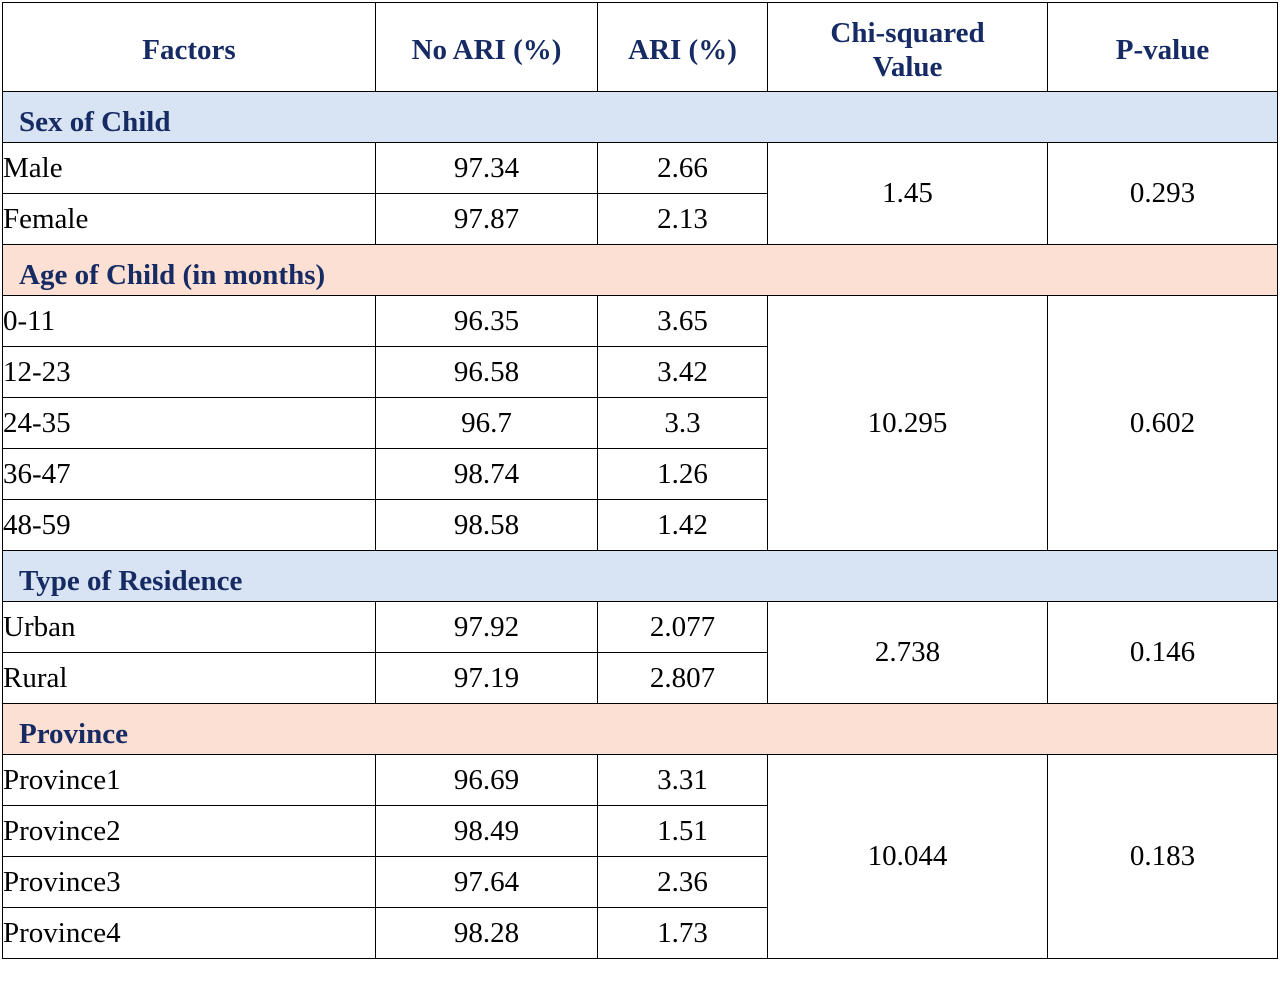 This screenshot has width=1280, height=990. Describe the element at coordinates (486, 423) in the screenshot. I see `no-ari-value: 96.7` at that location.